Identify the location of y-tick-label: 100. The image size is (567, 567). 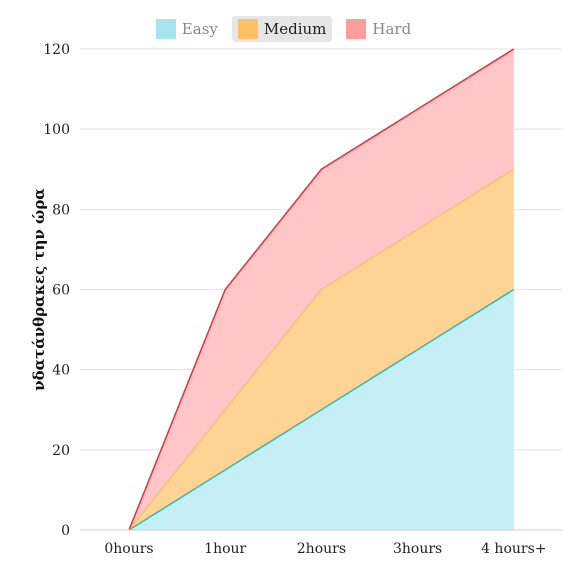
(56, 130).